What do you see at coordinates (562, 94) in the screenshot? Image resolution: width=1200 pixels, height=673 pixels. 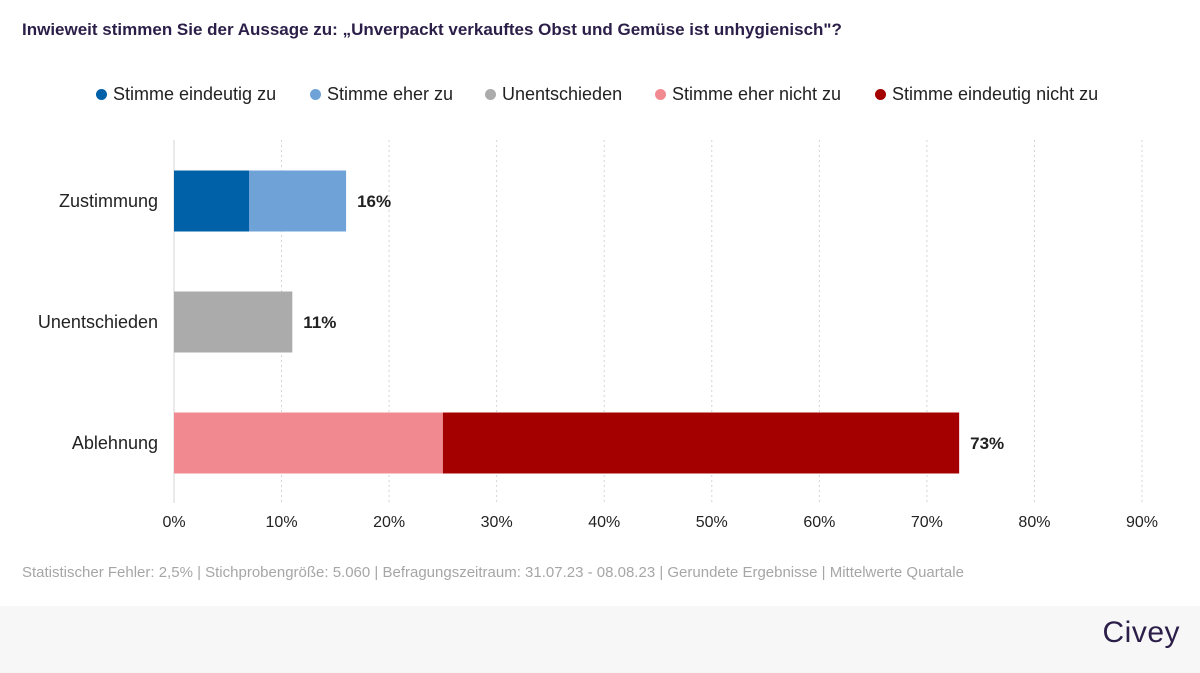 I see `legend-label: Unentschieden` at bounding box center [562, 94].